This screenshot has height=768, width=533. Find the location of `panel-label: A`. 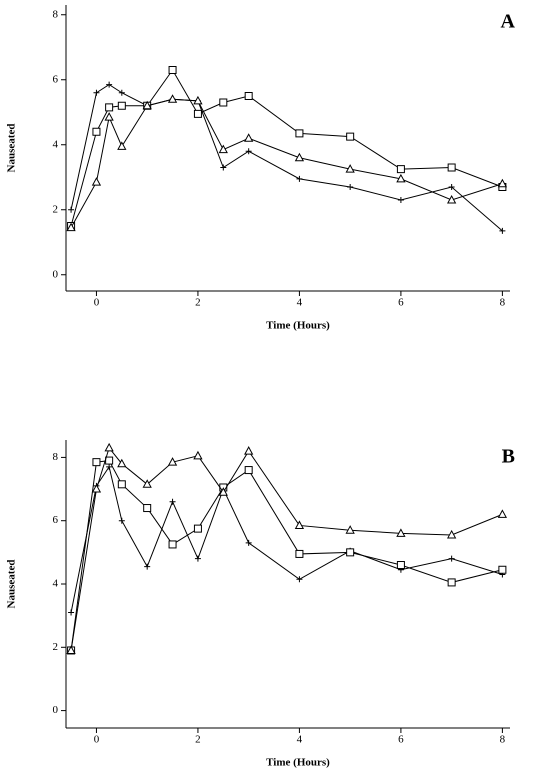

panel-label: A is located at coordinates (508, 22).